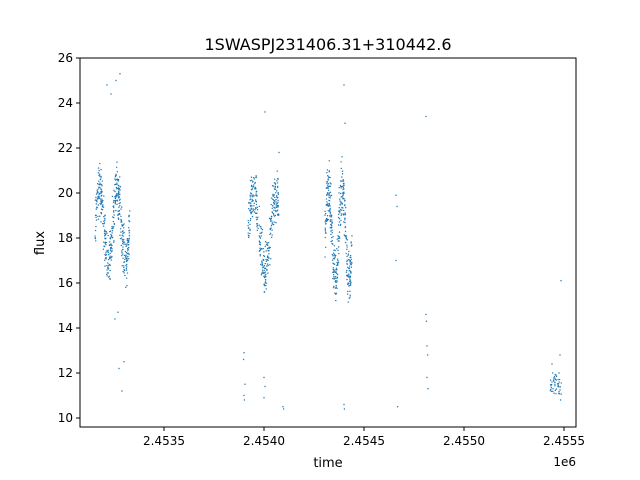 This screenshot has height=480, width=640. What do you see at coordinates (65, 238) in the screenshot?
I see `y-tick-label: 18` at bounding box center [65, 238].